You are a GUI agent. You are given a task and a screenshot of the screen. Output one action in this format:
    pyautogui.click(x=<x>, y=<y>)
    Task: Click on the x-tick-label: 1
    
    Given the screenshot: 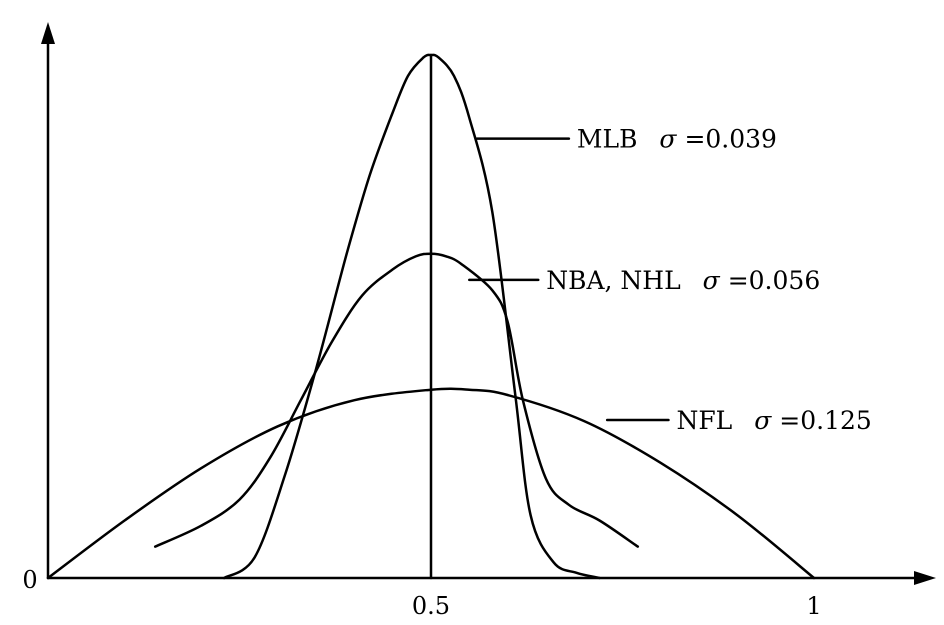 What is the action you would take?
    pyautogui.click(x=813, y=606)
    